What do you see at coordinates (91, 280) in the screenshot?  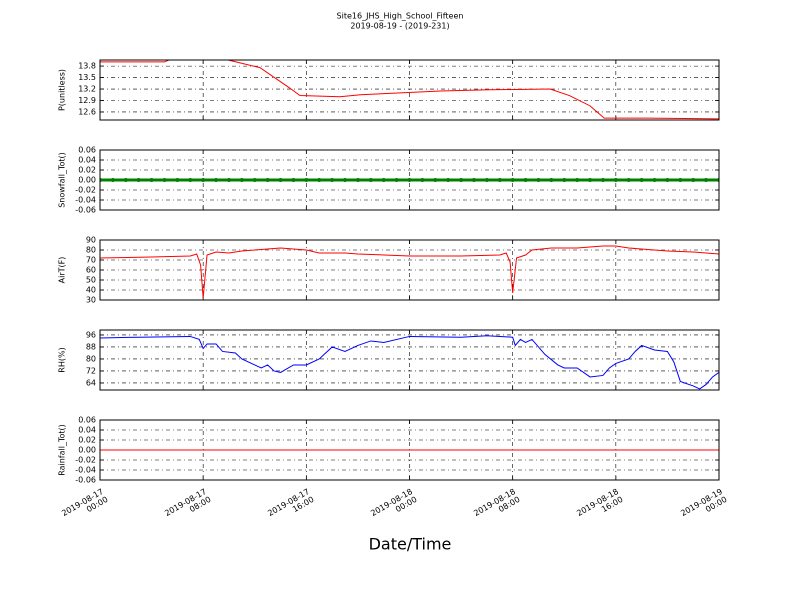 I see `y-tick-label: 50` at bounding box center [91, 280].